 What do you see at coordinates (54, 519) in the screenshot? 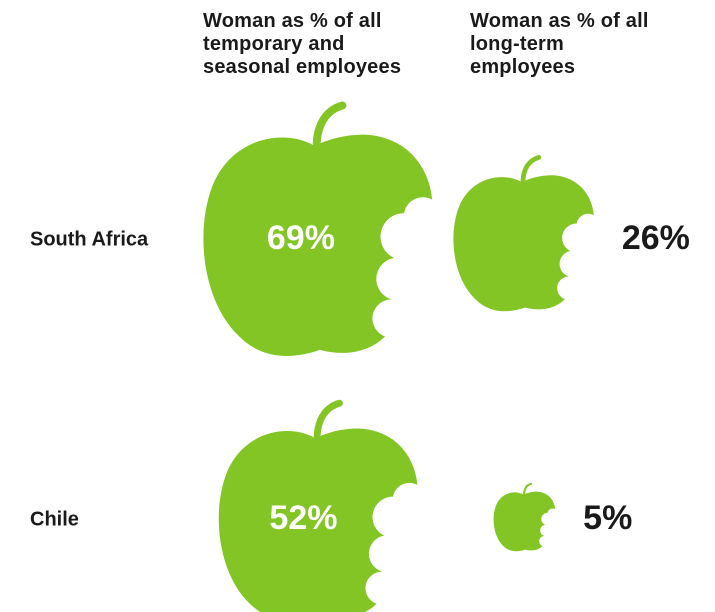
I see `row-label: Chile` at bounding box center [54, 519].